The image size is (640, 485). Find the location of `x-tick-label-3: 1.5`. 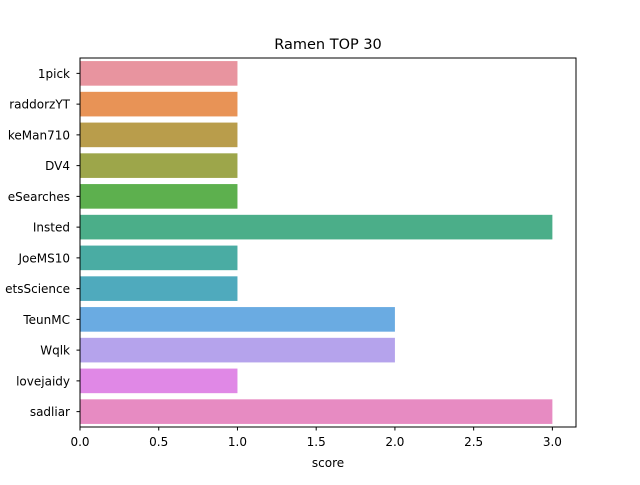

x-tick-label-3: 1.5 is located at coordinates (316, 442).